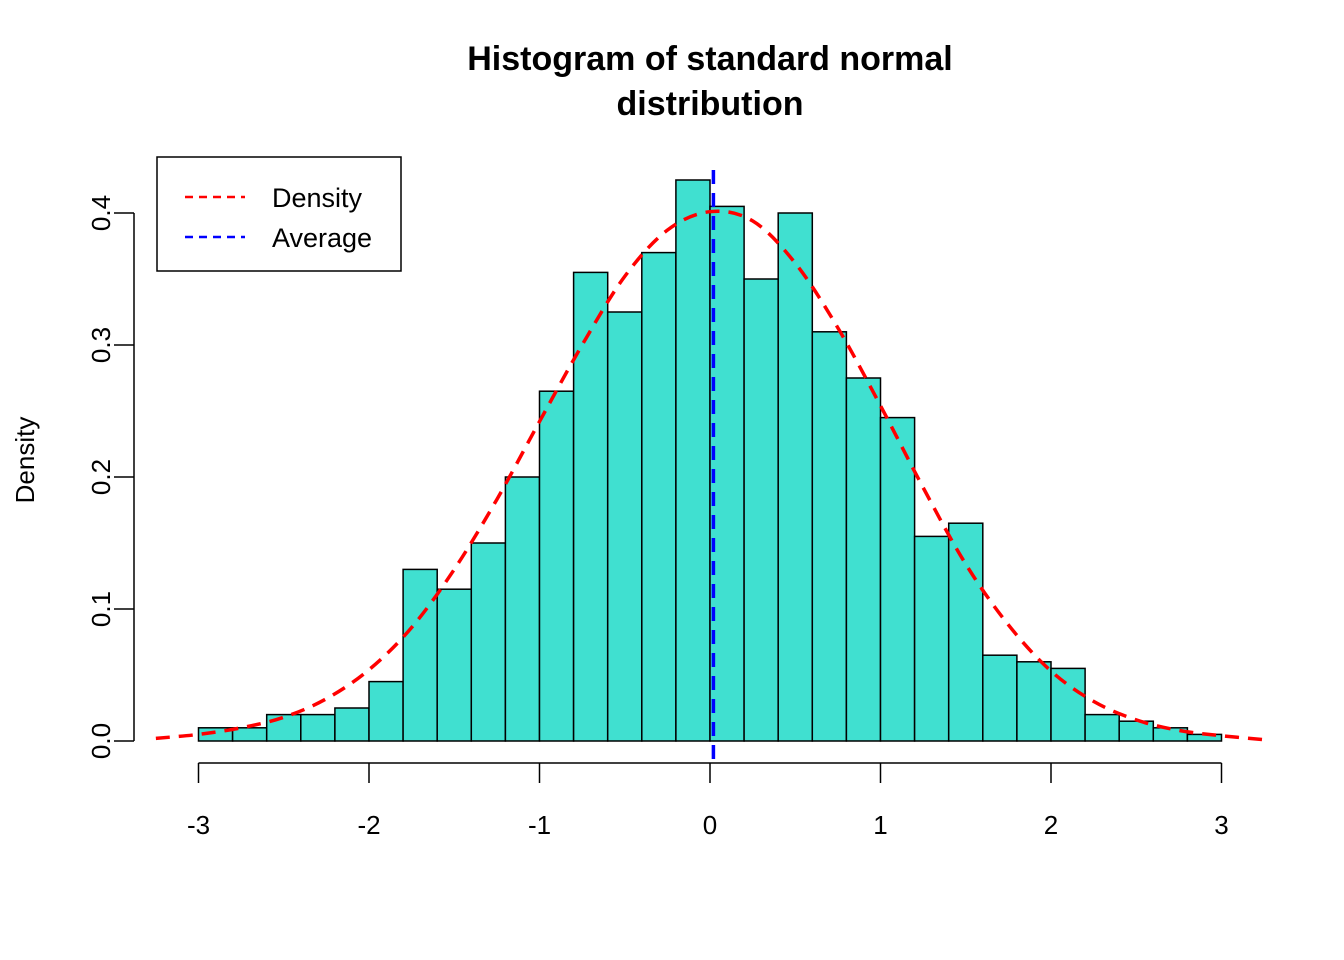 This screenshot has width=1344, height=960. Describe the element at coordinates (101, 213) in the screenshot. I see `y-tick-label: 0.4` at that location.